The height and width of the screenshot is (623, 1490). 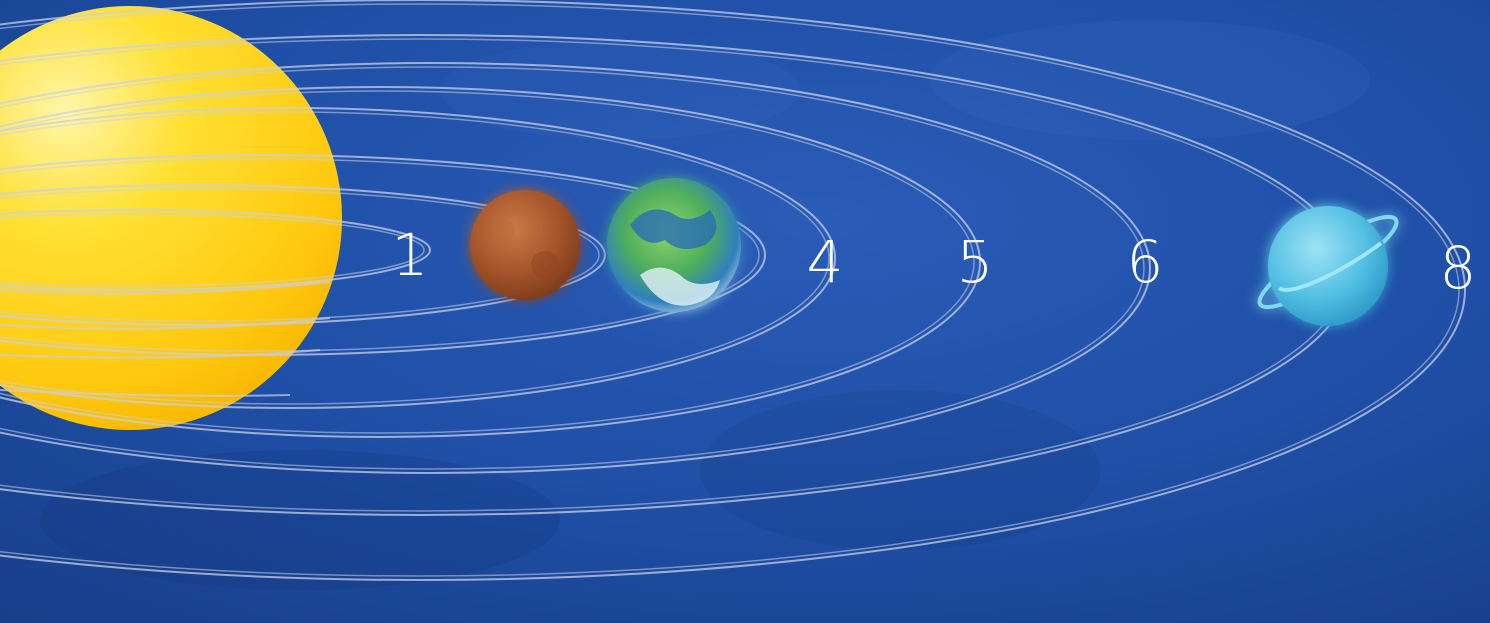 What do you see at coordinates (674, 245) in the screenshot?
I see `earth-like-planet-icon` at bounding box center [674, 245].